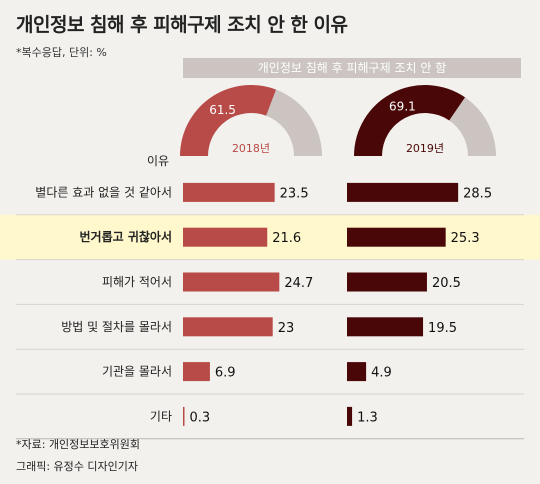 The image size is (540, 484). Describe the element at coordinates (477, 193) in the screenshot. I see `bar-value-label: 28.5` at that location.